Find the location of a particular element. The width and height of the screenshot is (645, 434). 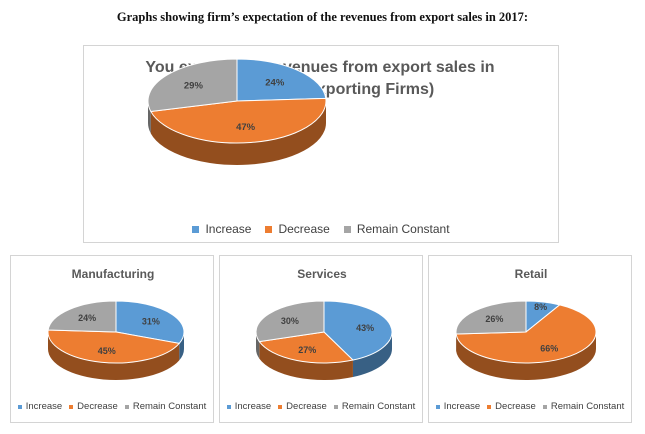

pie-chart-manufacturing: Manufacturing 31% 45% 24% is located at coordinates (116, 323).